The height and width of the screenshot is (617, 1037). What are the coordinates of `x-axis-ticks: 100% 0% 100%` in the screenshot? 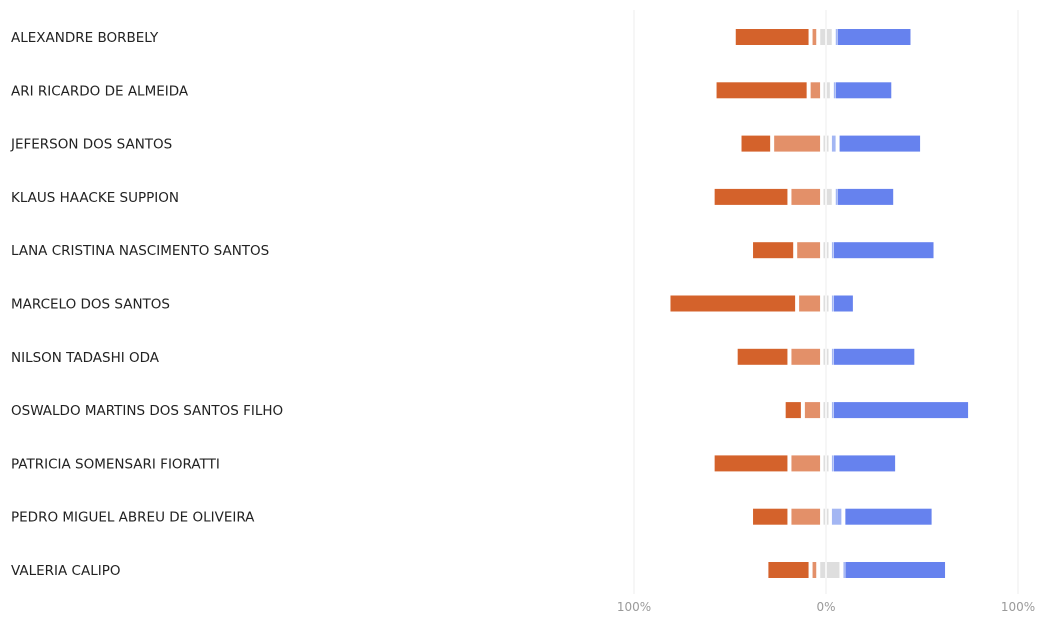 It's located at (826, 607).